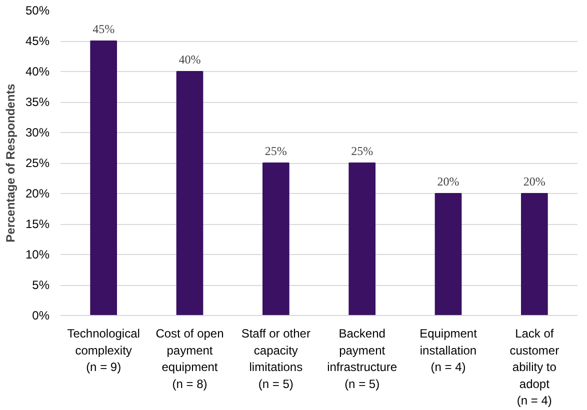 This screenshot has width=587, height=410. Describe the element at coordinates (10, 162) in the screenshot. I see `y-axis-title: Percentage of Respondents` at that location.